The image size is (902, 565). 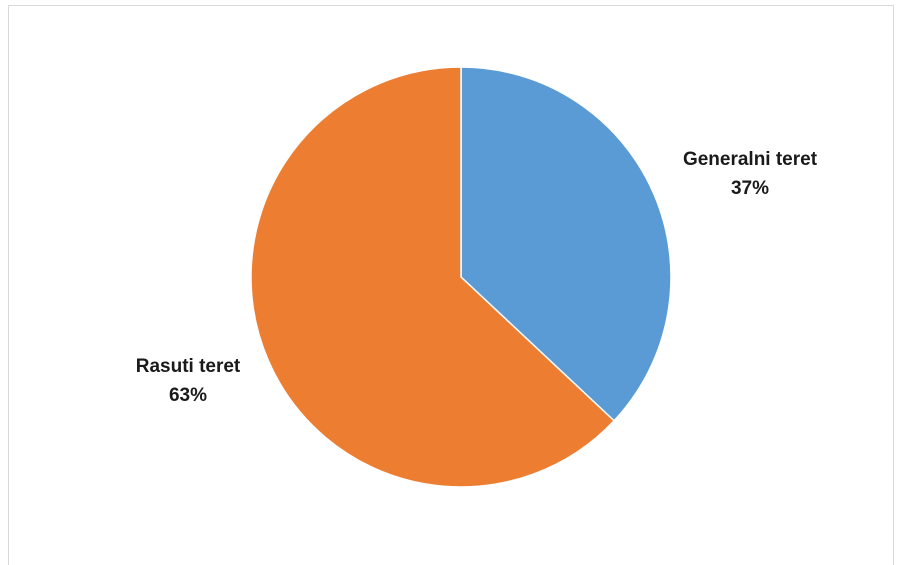 What do you see at coordinates (566, 244) in the screenshot?
I see `pie-slice-generalni-teret` at bounding box center [566, 244].